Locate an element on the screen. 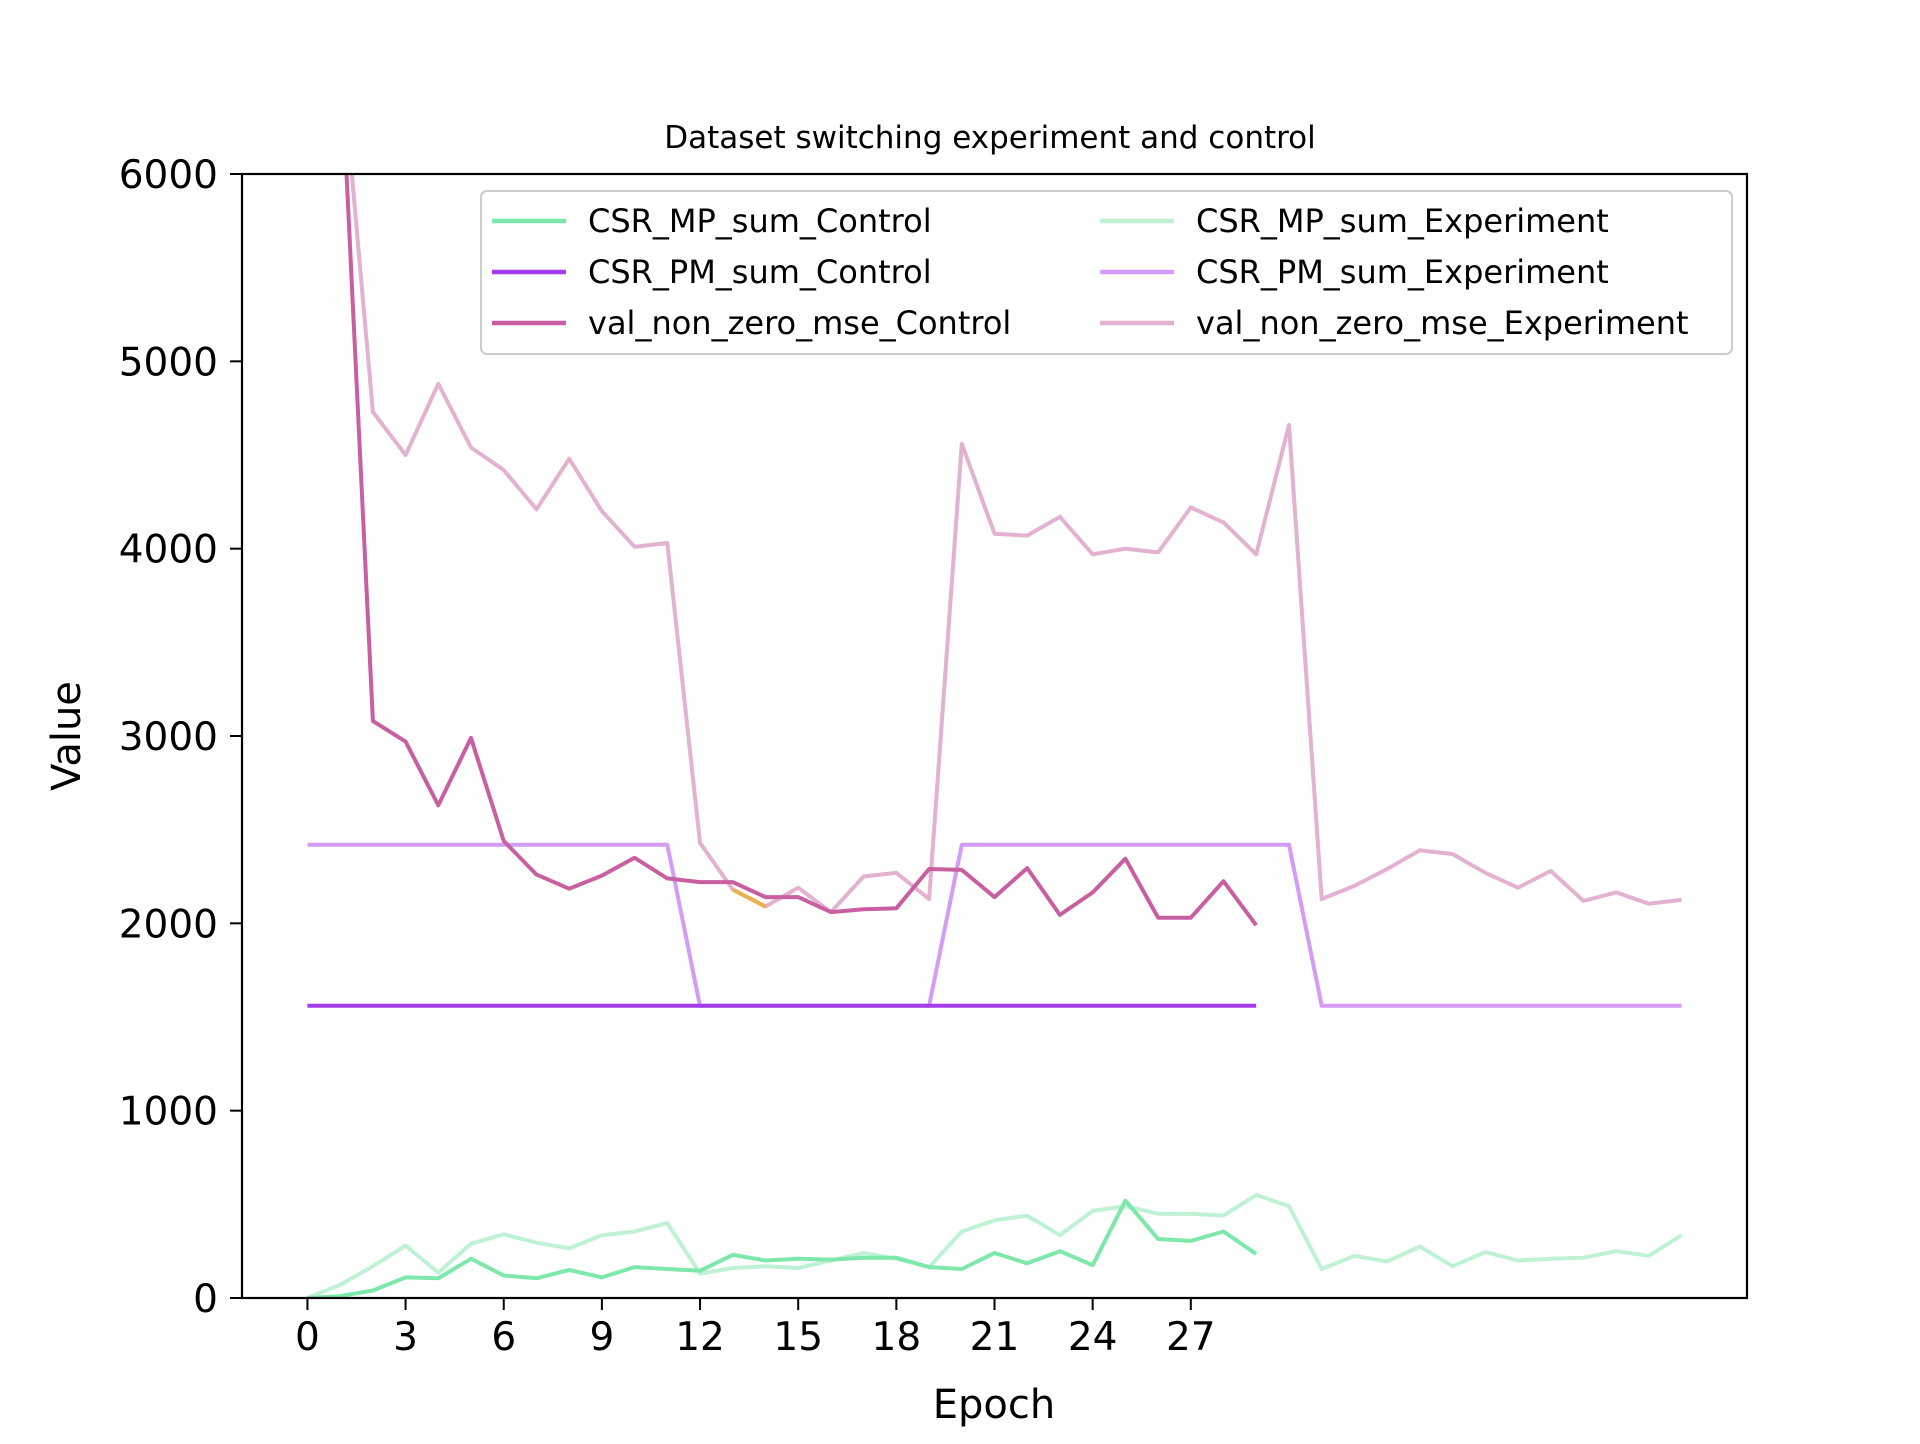 This screenshot has width=1920, height=1444. y-axis-ticks: 0 1000 2000 3000 4000 5000 6000 is located at coordinates (180, 737).